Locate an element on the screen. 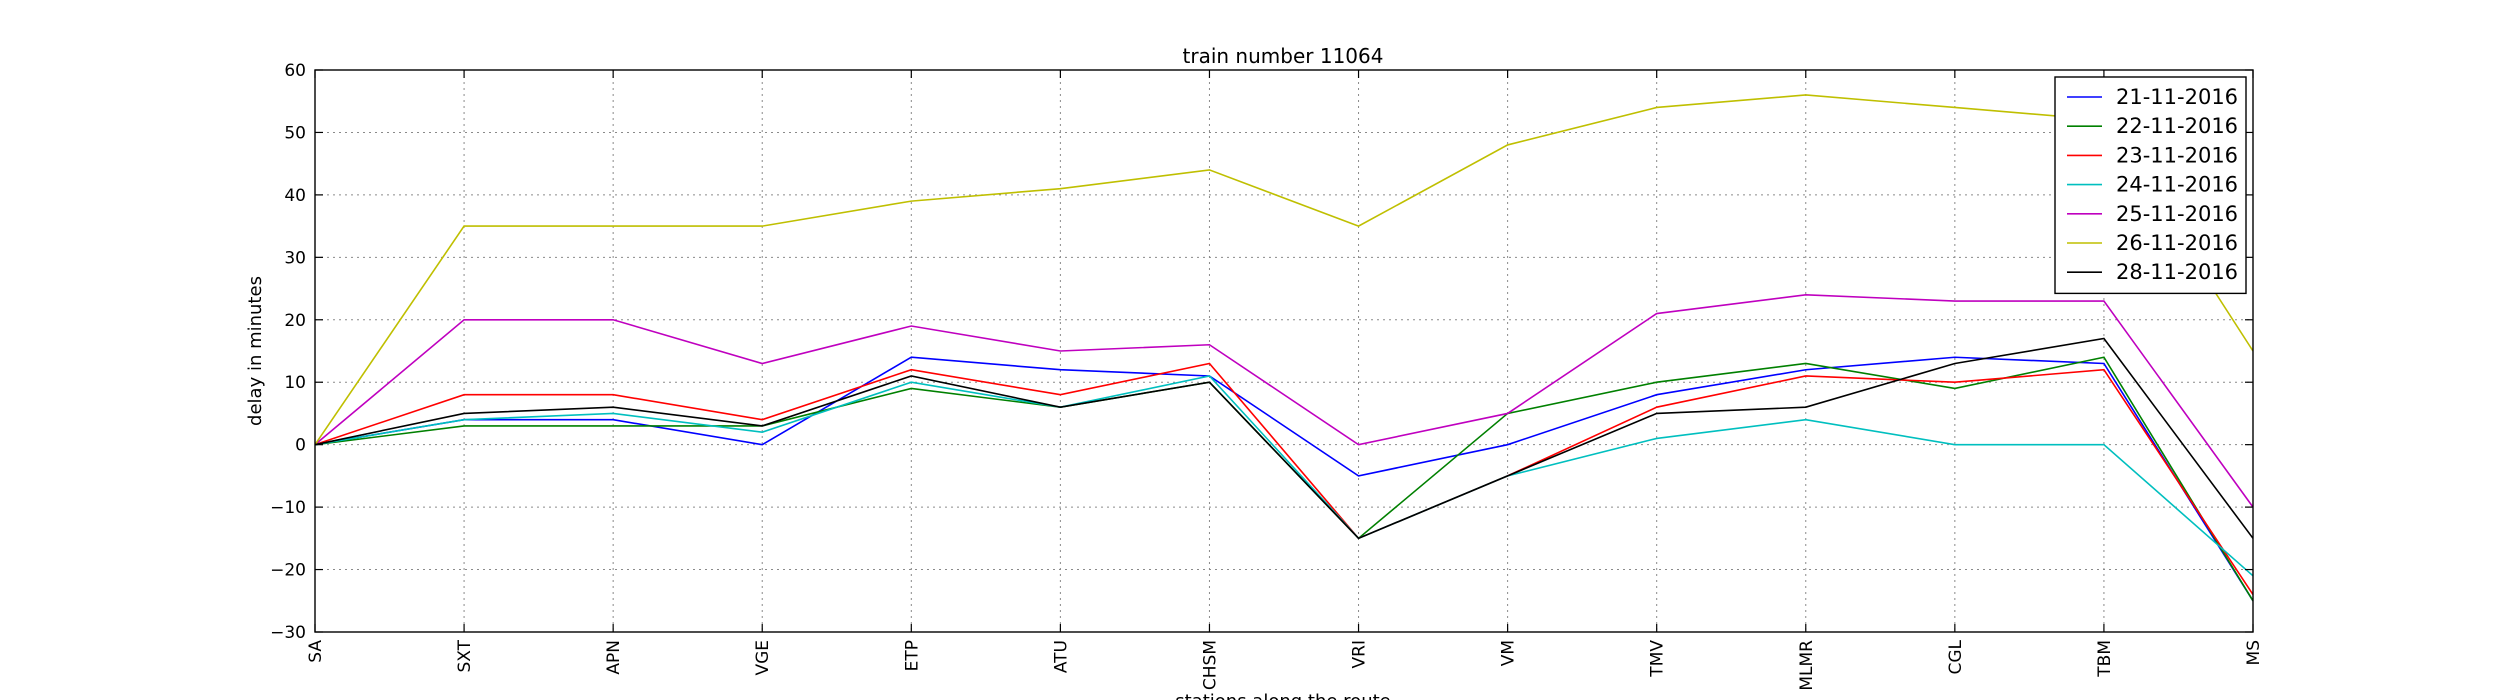 This screenshot has height=700, width=2500. y-tick-label: 60 is located at coordinates (295, 71).